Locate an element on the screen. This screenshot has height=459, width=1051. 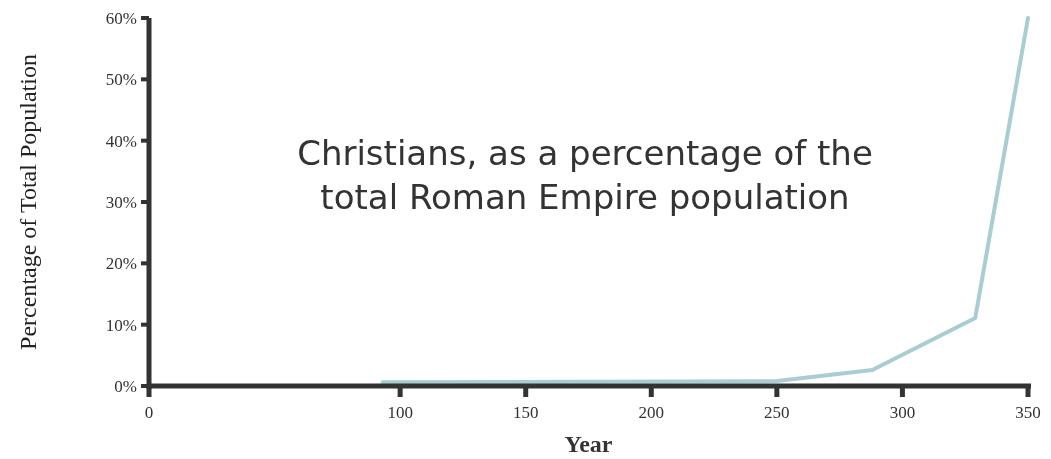
x-tick-label: 150 is located at coordinates (525, 412).